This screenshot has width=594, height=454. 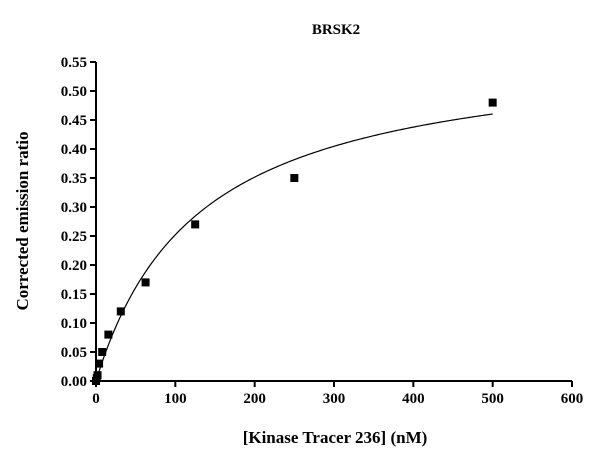 I want to click on y-tick-label: 0.40, so click(x=74, y=150).